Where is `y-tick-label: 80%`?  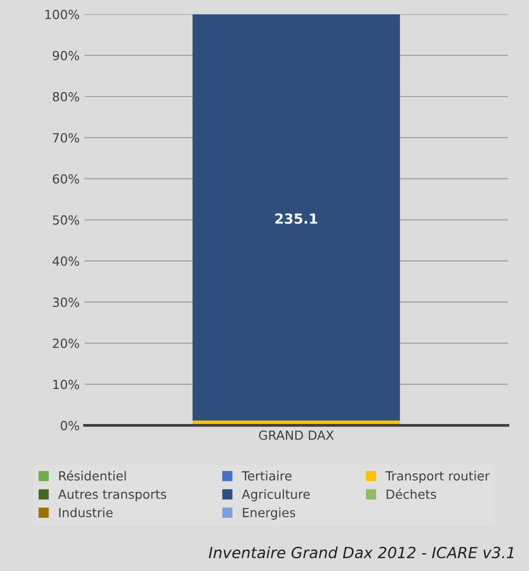
y-tick-label: 80% is located at coordinates (66, 97).